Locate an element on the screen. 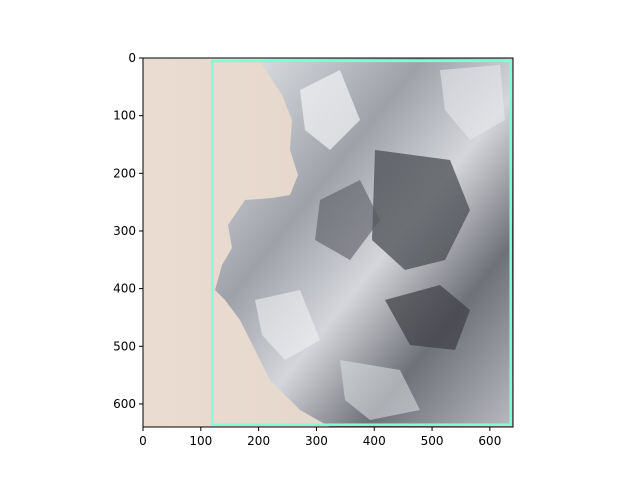 This screenshot has height=480, width=640. x-tick-label: 300 is located at coordinates (316, 441).